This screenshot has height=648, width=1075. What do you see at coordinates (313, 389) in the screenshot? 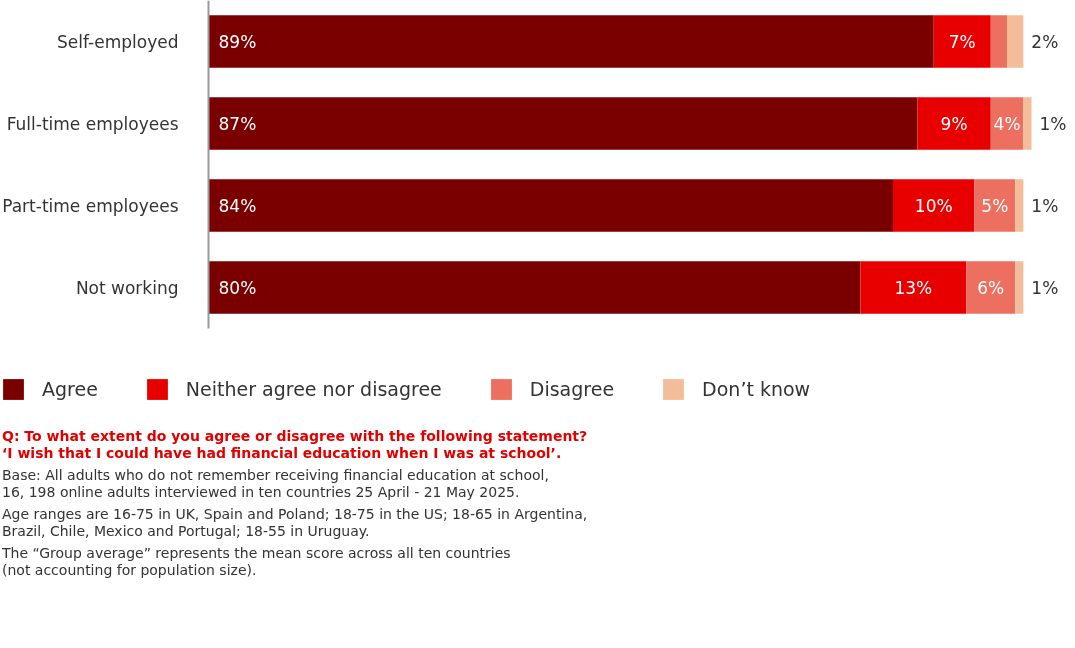
I see `legend-label: Neither agree nor disagree` at bounding box center [313, 389].